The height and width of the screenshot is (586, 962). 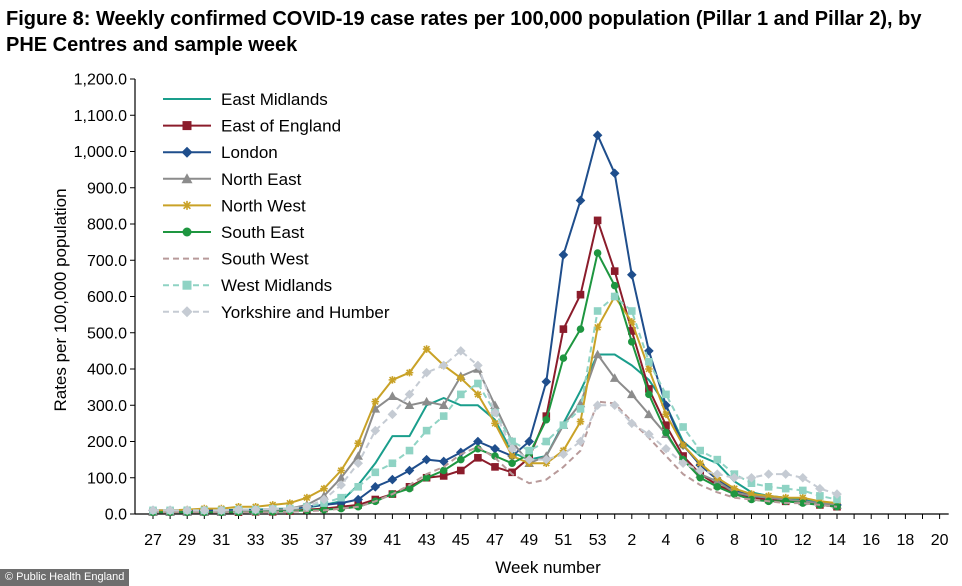 I want to click on legend-item: West Midlands, so click(x=247, y=285).